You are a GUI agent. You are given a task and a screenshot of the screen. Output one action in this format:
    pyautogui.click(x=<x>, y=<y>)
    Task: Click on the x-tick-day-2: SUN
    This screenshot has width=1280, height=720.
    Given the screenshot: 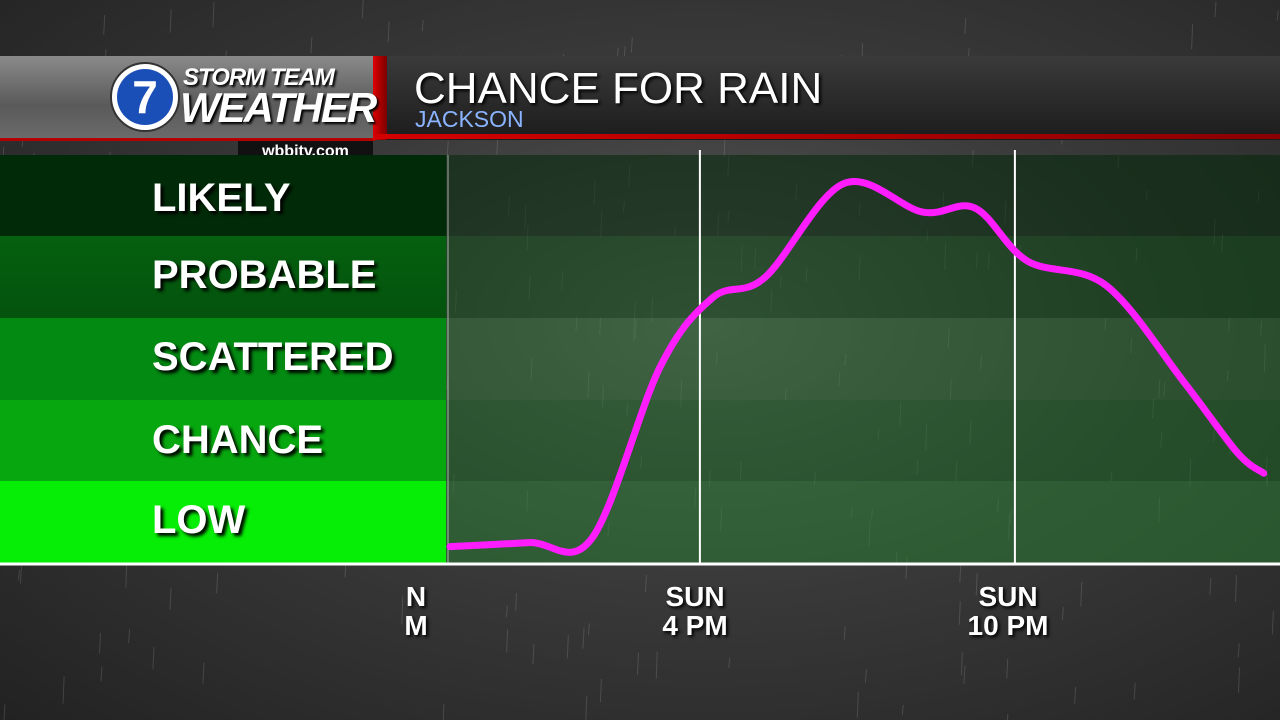 What is the action you would take?
    pyautogui.click(x=1008, y=596)
    